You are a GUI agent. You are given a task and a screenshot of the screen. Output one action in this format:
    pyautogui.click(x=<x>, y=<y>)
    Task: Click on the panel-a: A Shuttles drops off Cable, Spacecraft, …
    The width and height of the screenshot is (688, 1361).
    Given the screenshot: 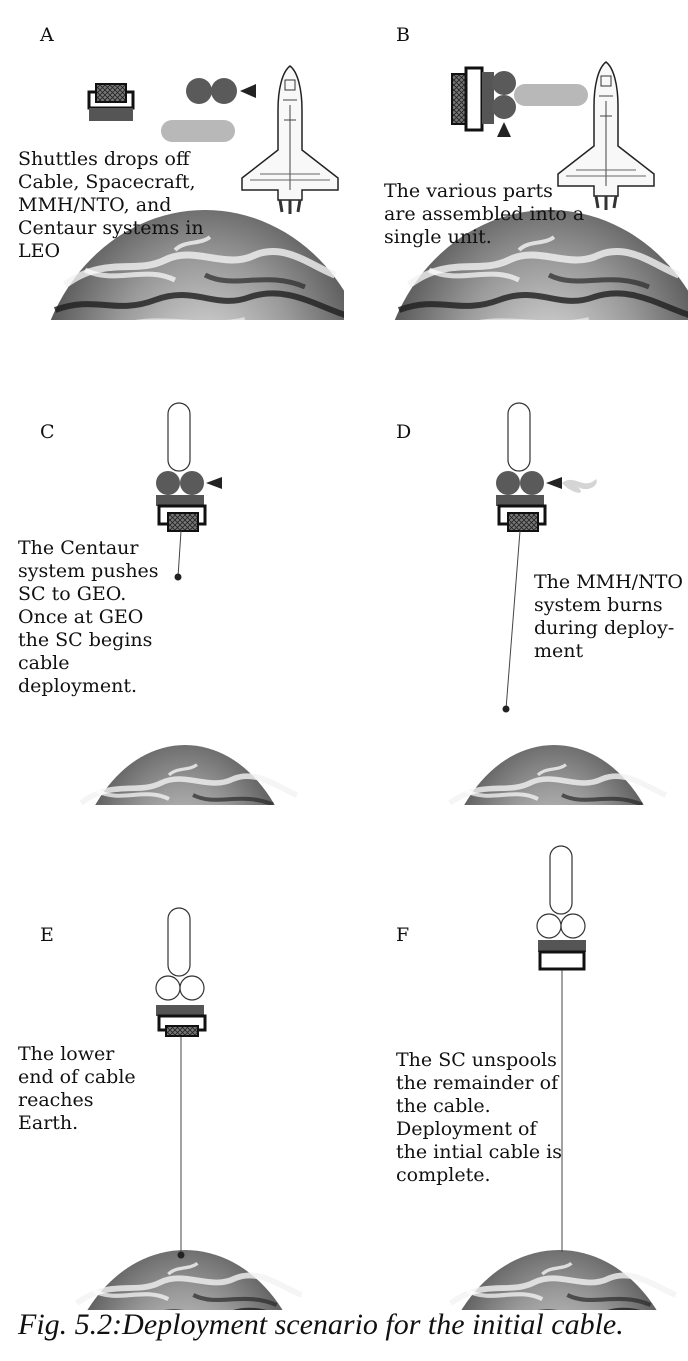 What is the action you would take?
    pyautogui.click(x=172, y=160)
    